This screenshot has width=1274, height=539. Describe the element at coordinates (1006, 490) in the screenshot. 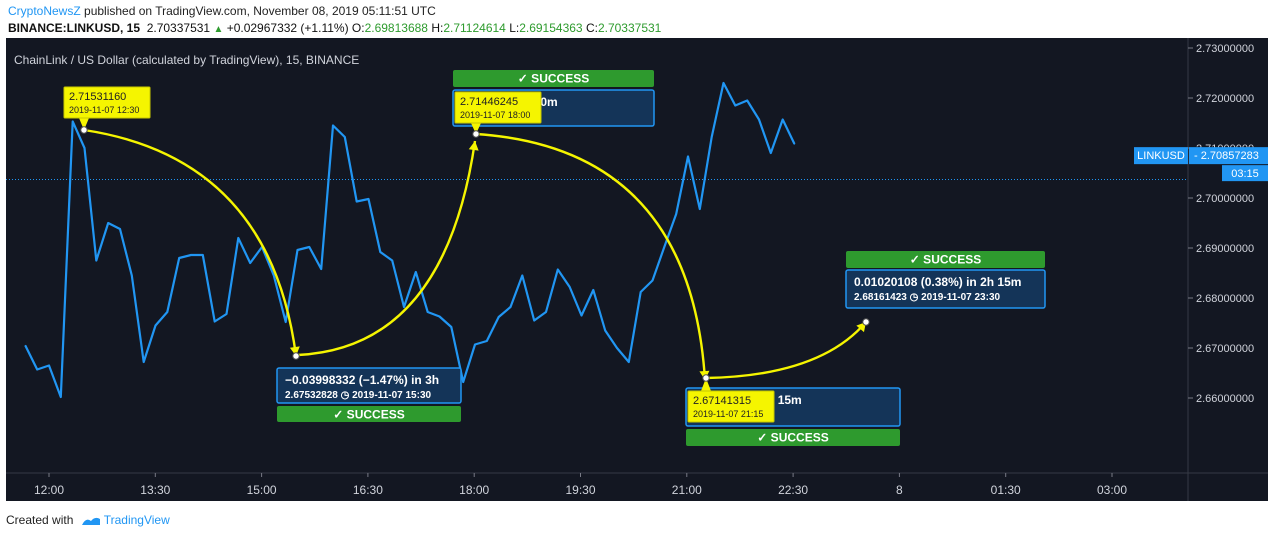

I see `x-tick-label: 01:30` at that location.